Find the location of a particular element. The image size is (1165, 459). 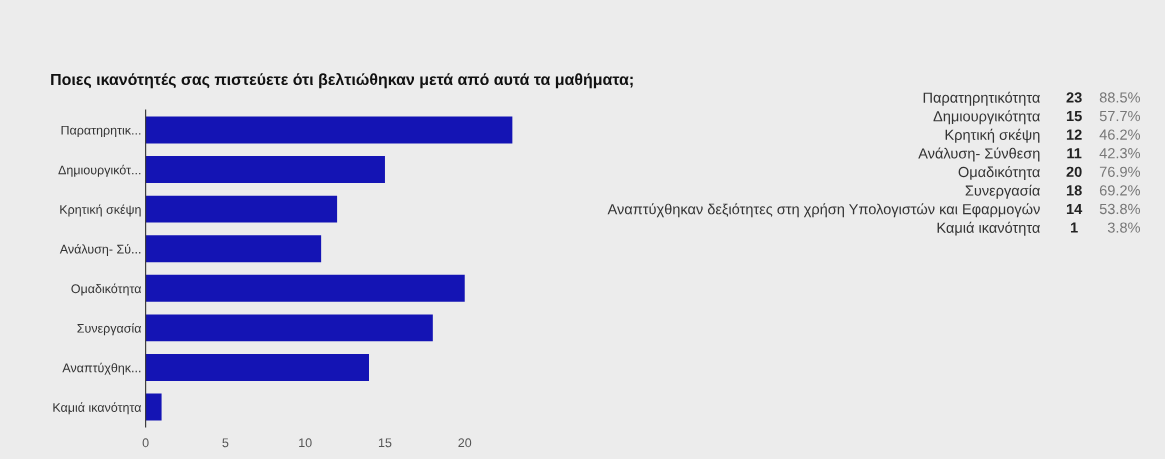

x-tick-label: 15 is located at coordinates (385, 443).